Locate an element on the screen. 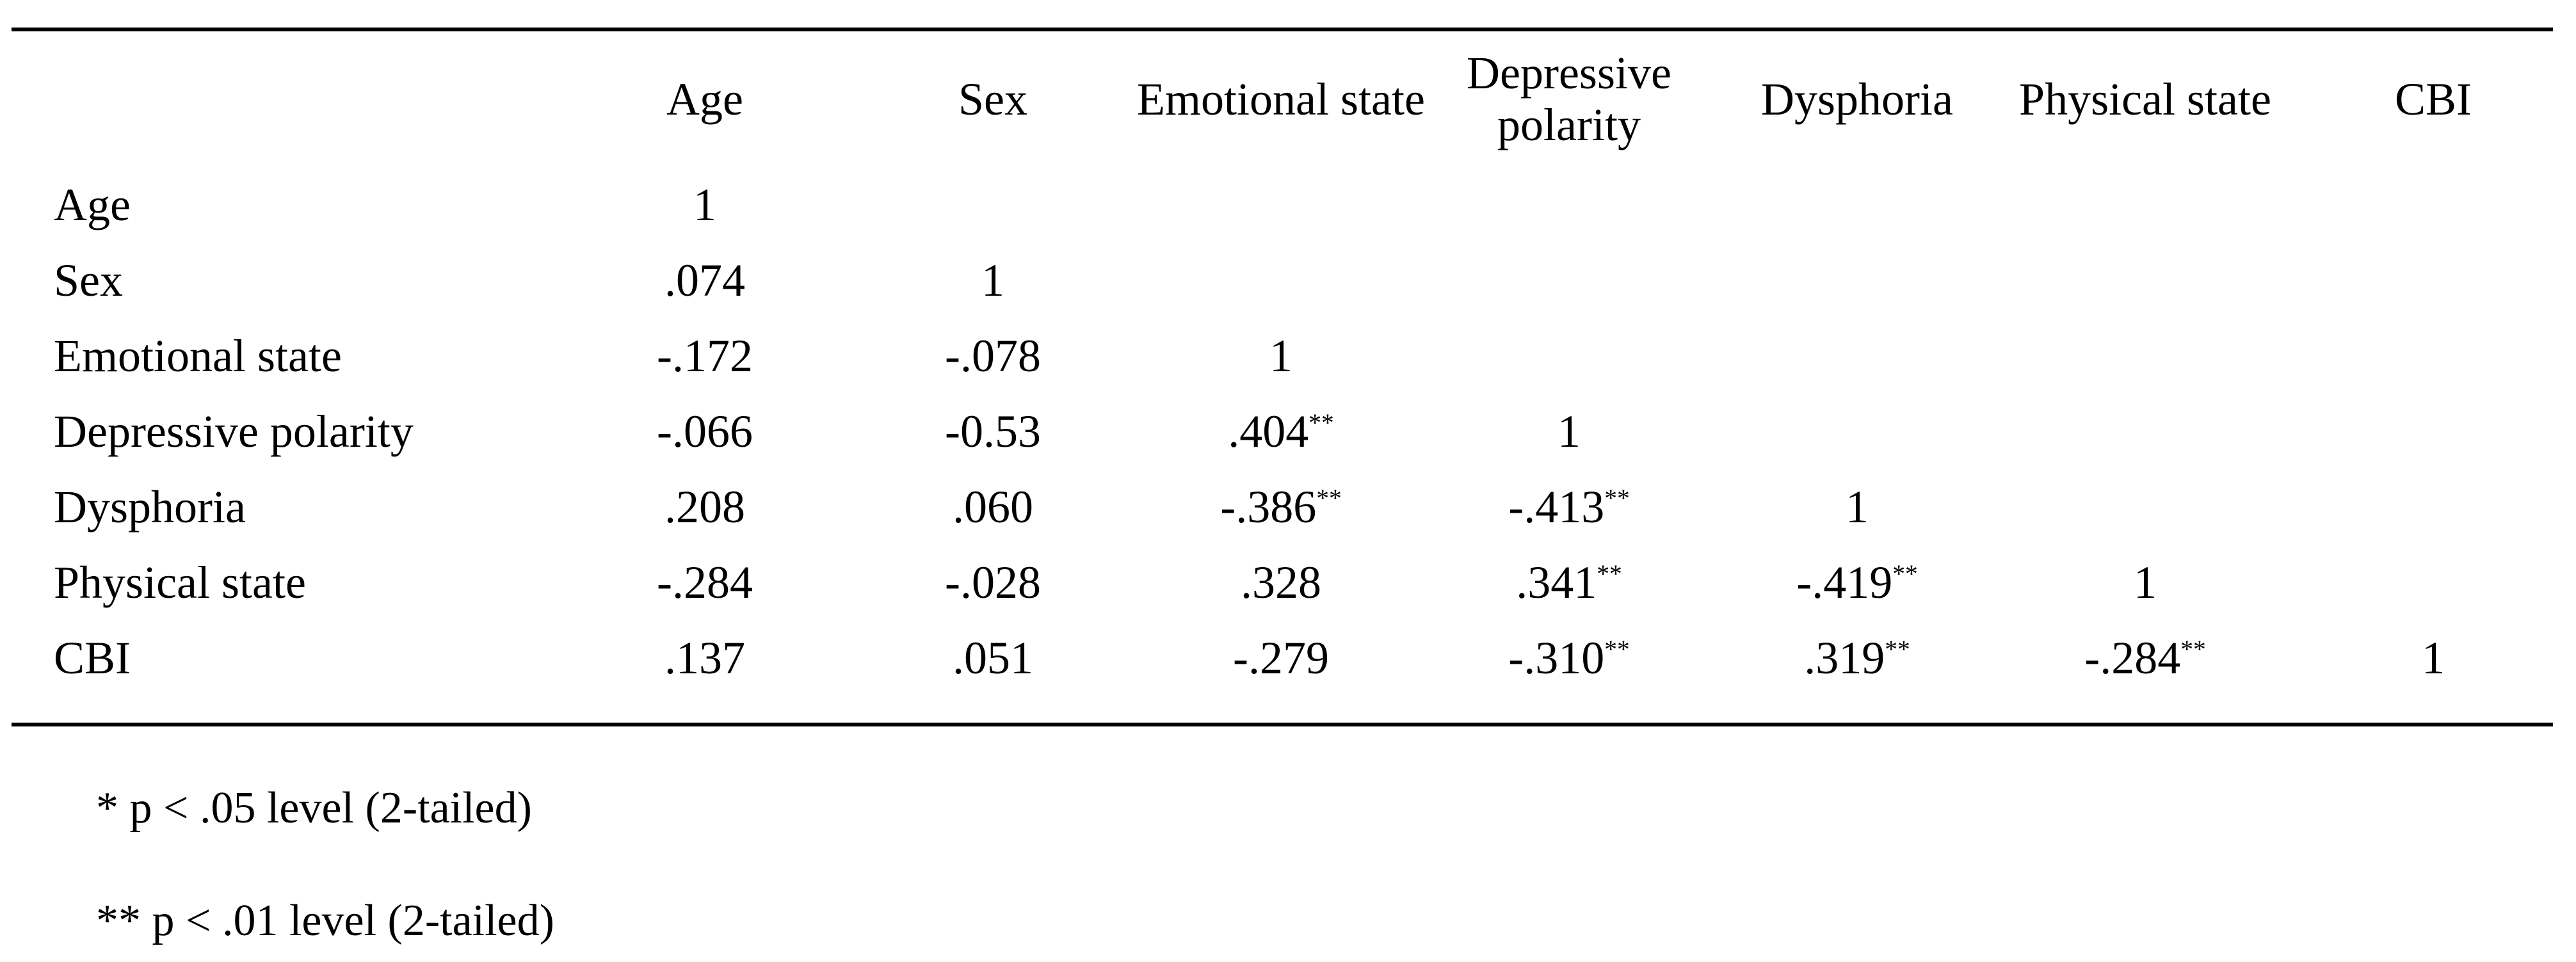  table-row: Depressive polarity -.066 -0.53 .404** 1 is located at coordinates (1294, 431).